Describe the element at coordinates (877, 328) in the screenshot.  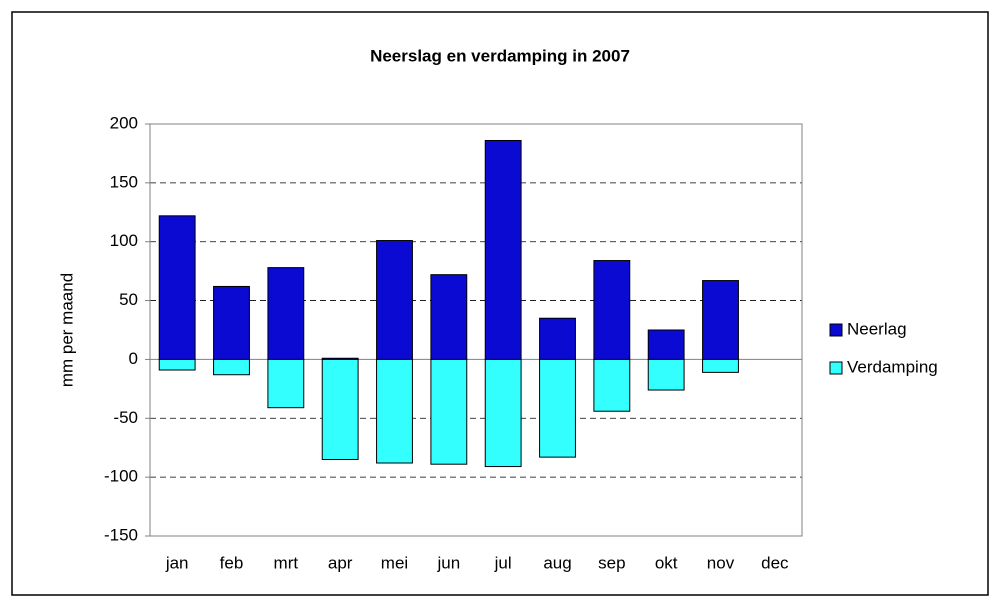
I see `legend-label: Neerlag` at that location.